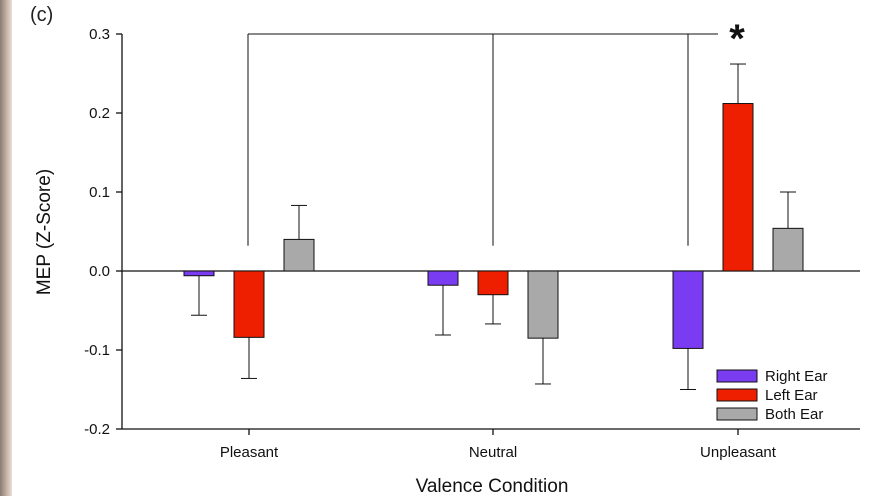  I want to click on legend-label: Right Ear, so click(796, 376).